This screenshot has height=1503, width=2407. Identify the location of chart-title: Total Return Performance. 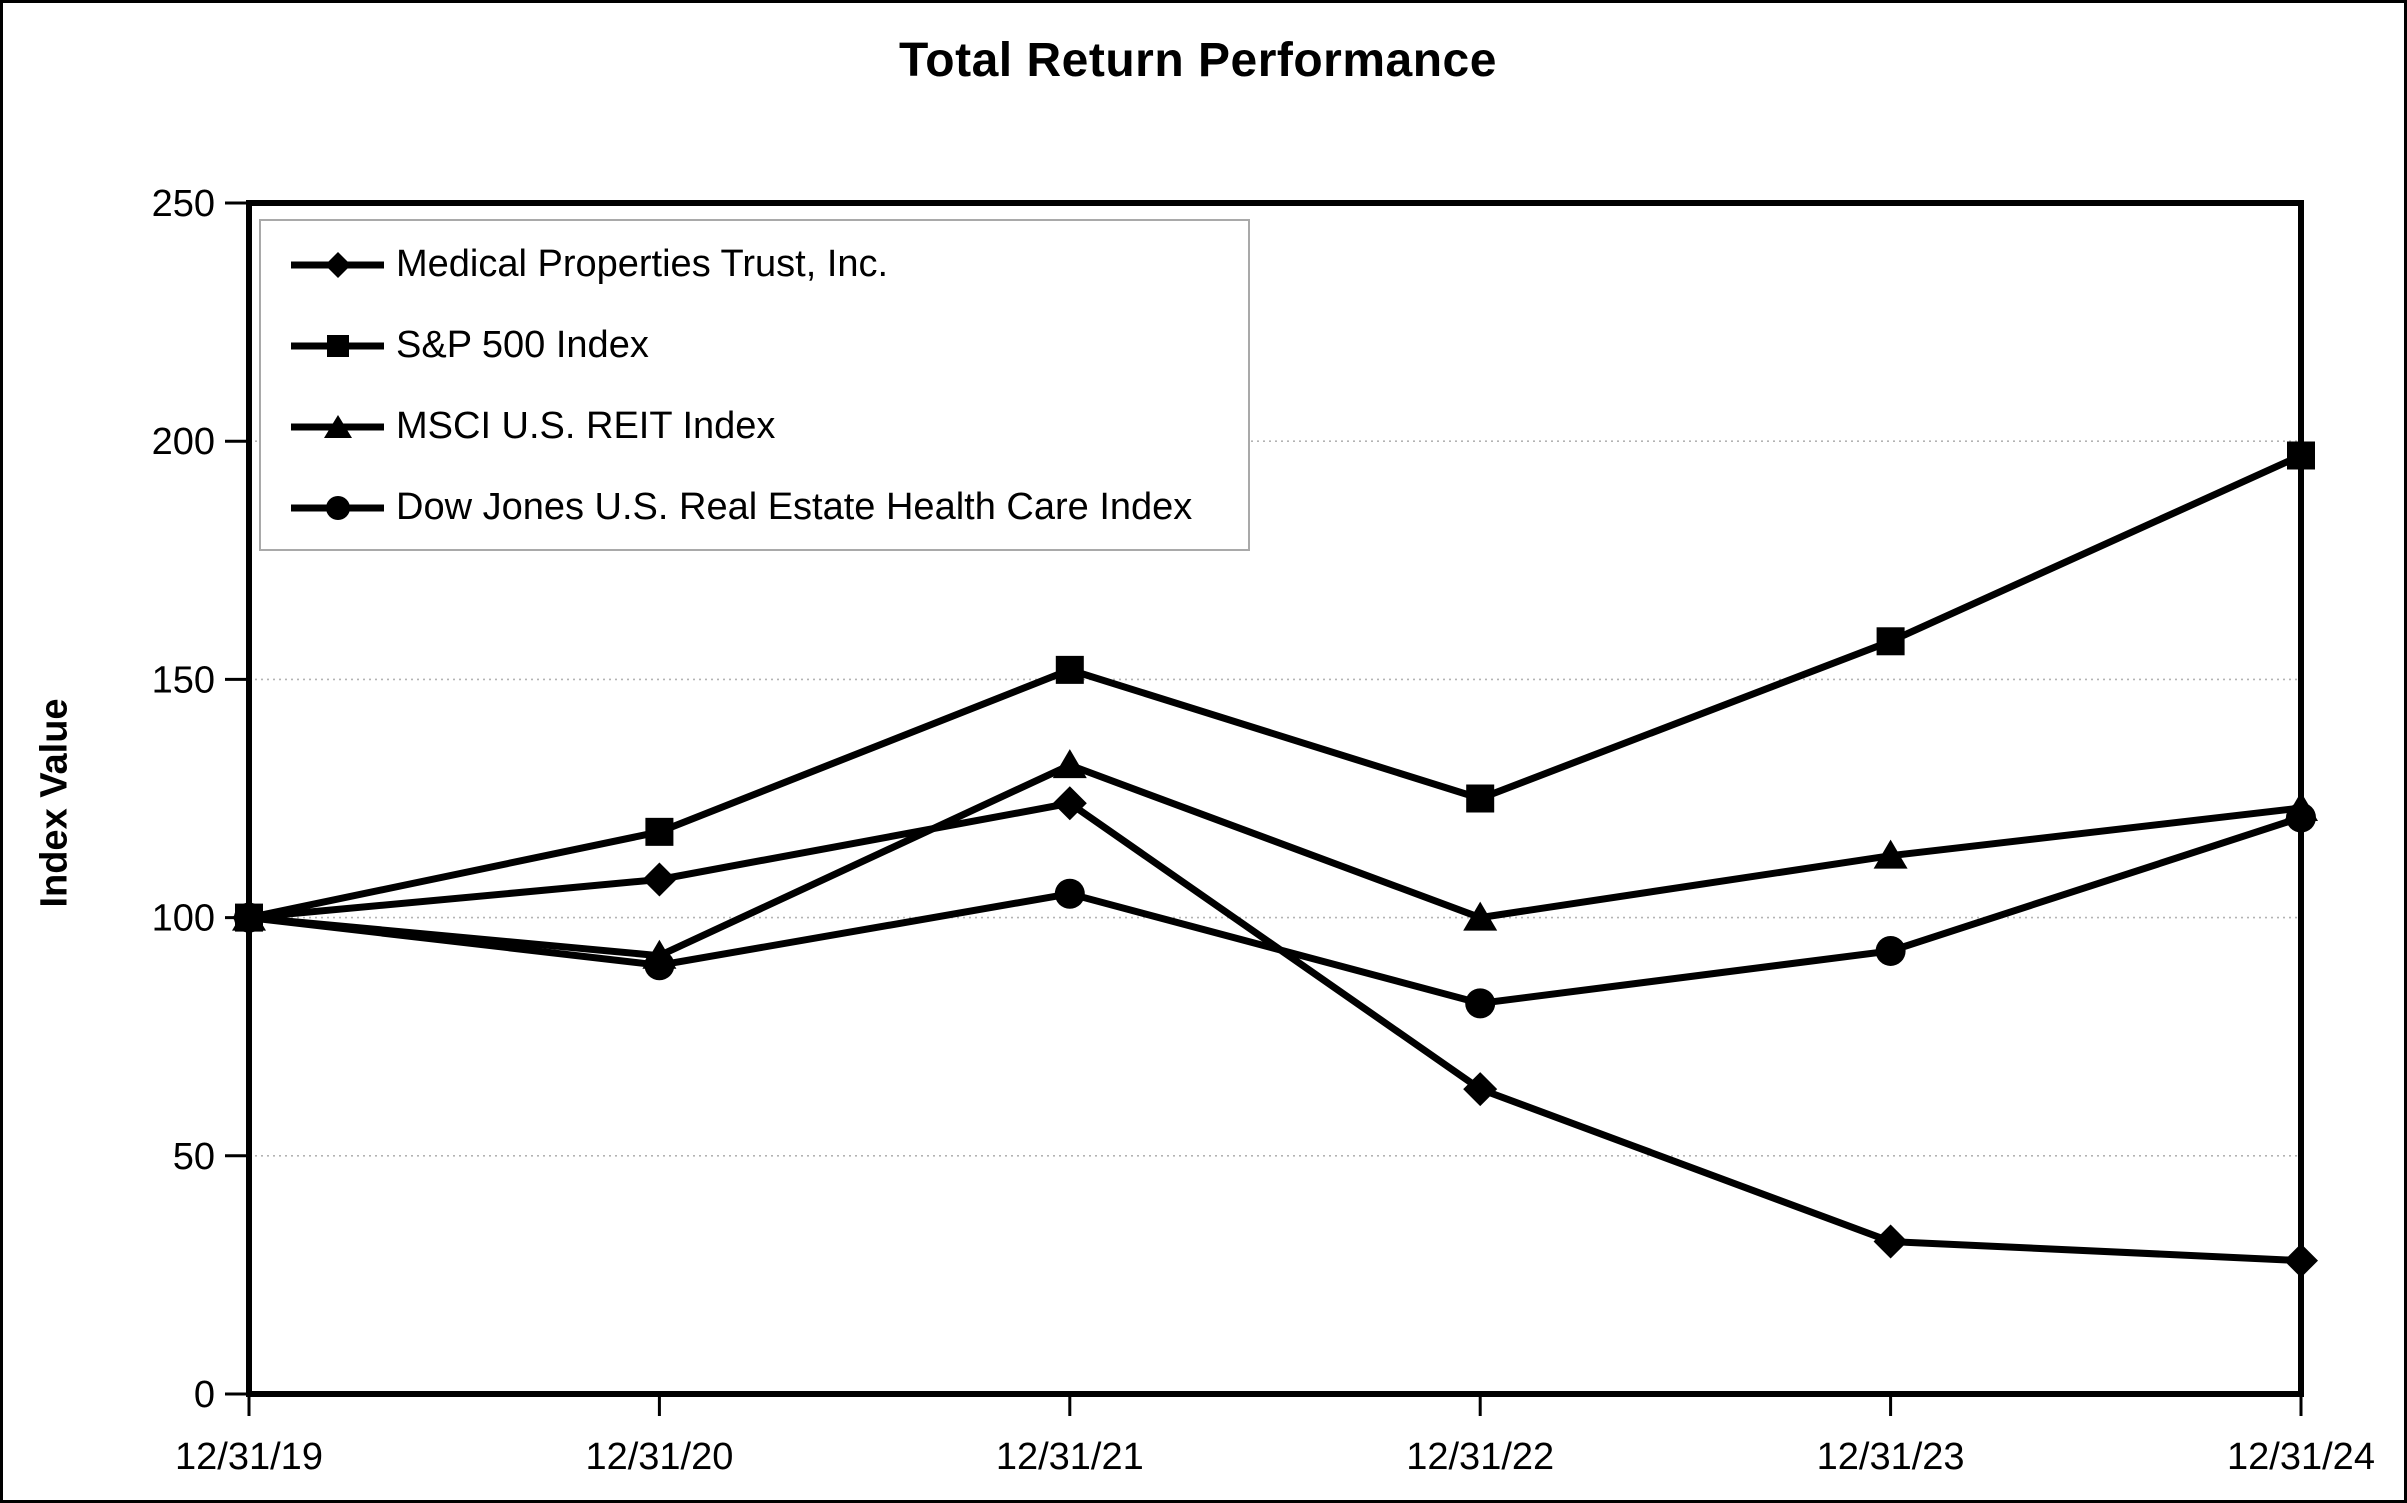
(1198, 60).